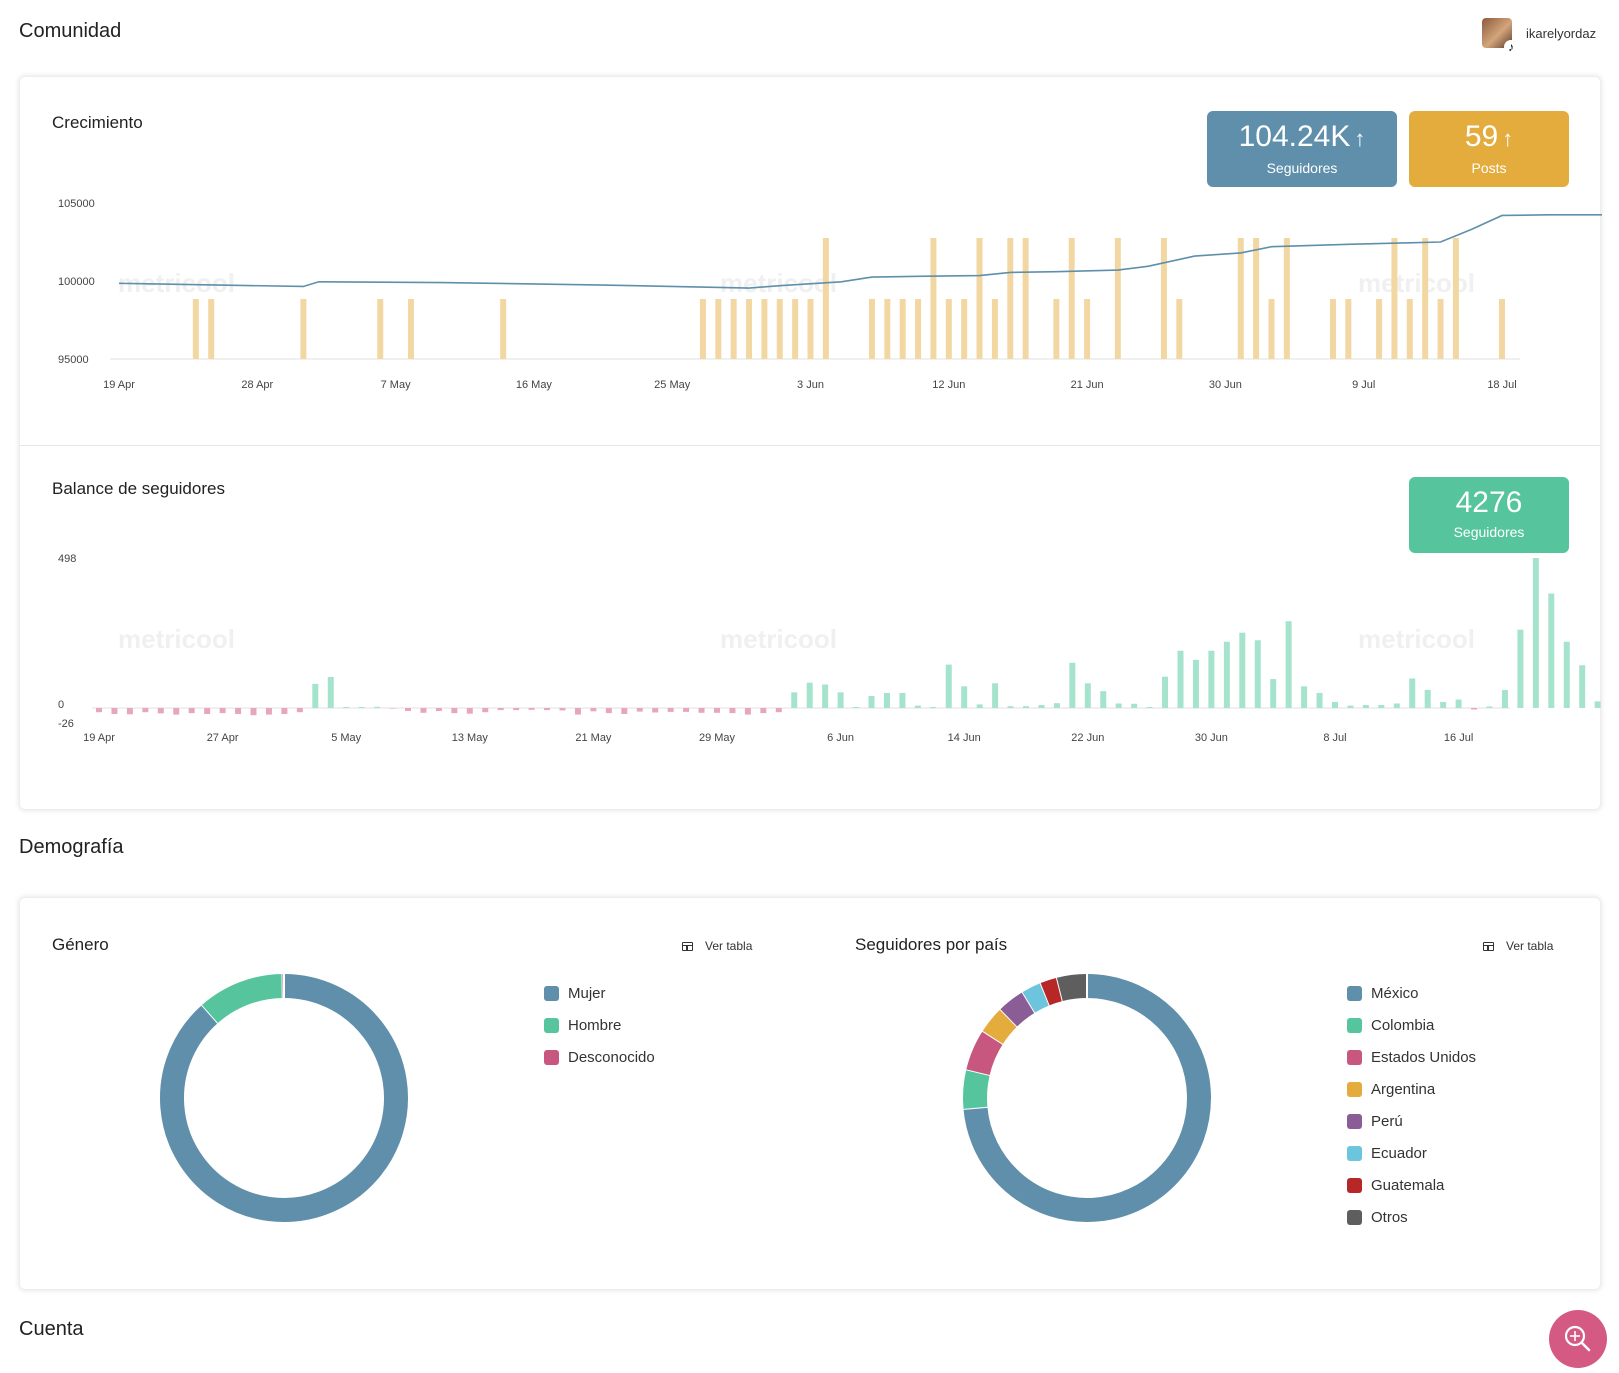 The width and height of the screenshot is (1619, 1373). Describe the element at coordinates (346, 738) in the screenshot. I see `x-tick-label: 5 May` at that location.